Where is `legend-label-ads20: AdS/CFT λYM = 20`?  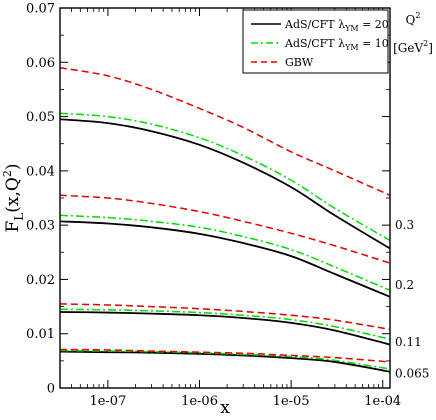
legend-label-ads20: AdS/CFT λYM = 20 is located at coordinates (336, 25).